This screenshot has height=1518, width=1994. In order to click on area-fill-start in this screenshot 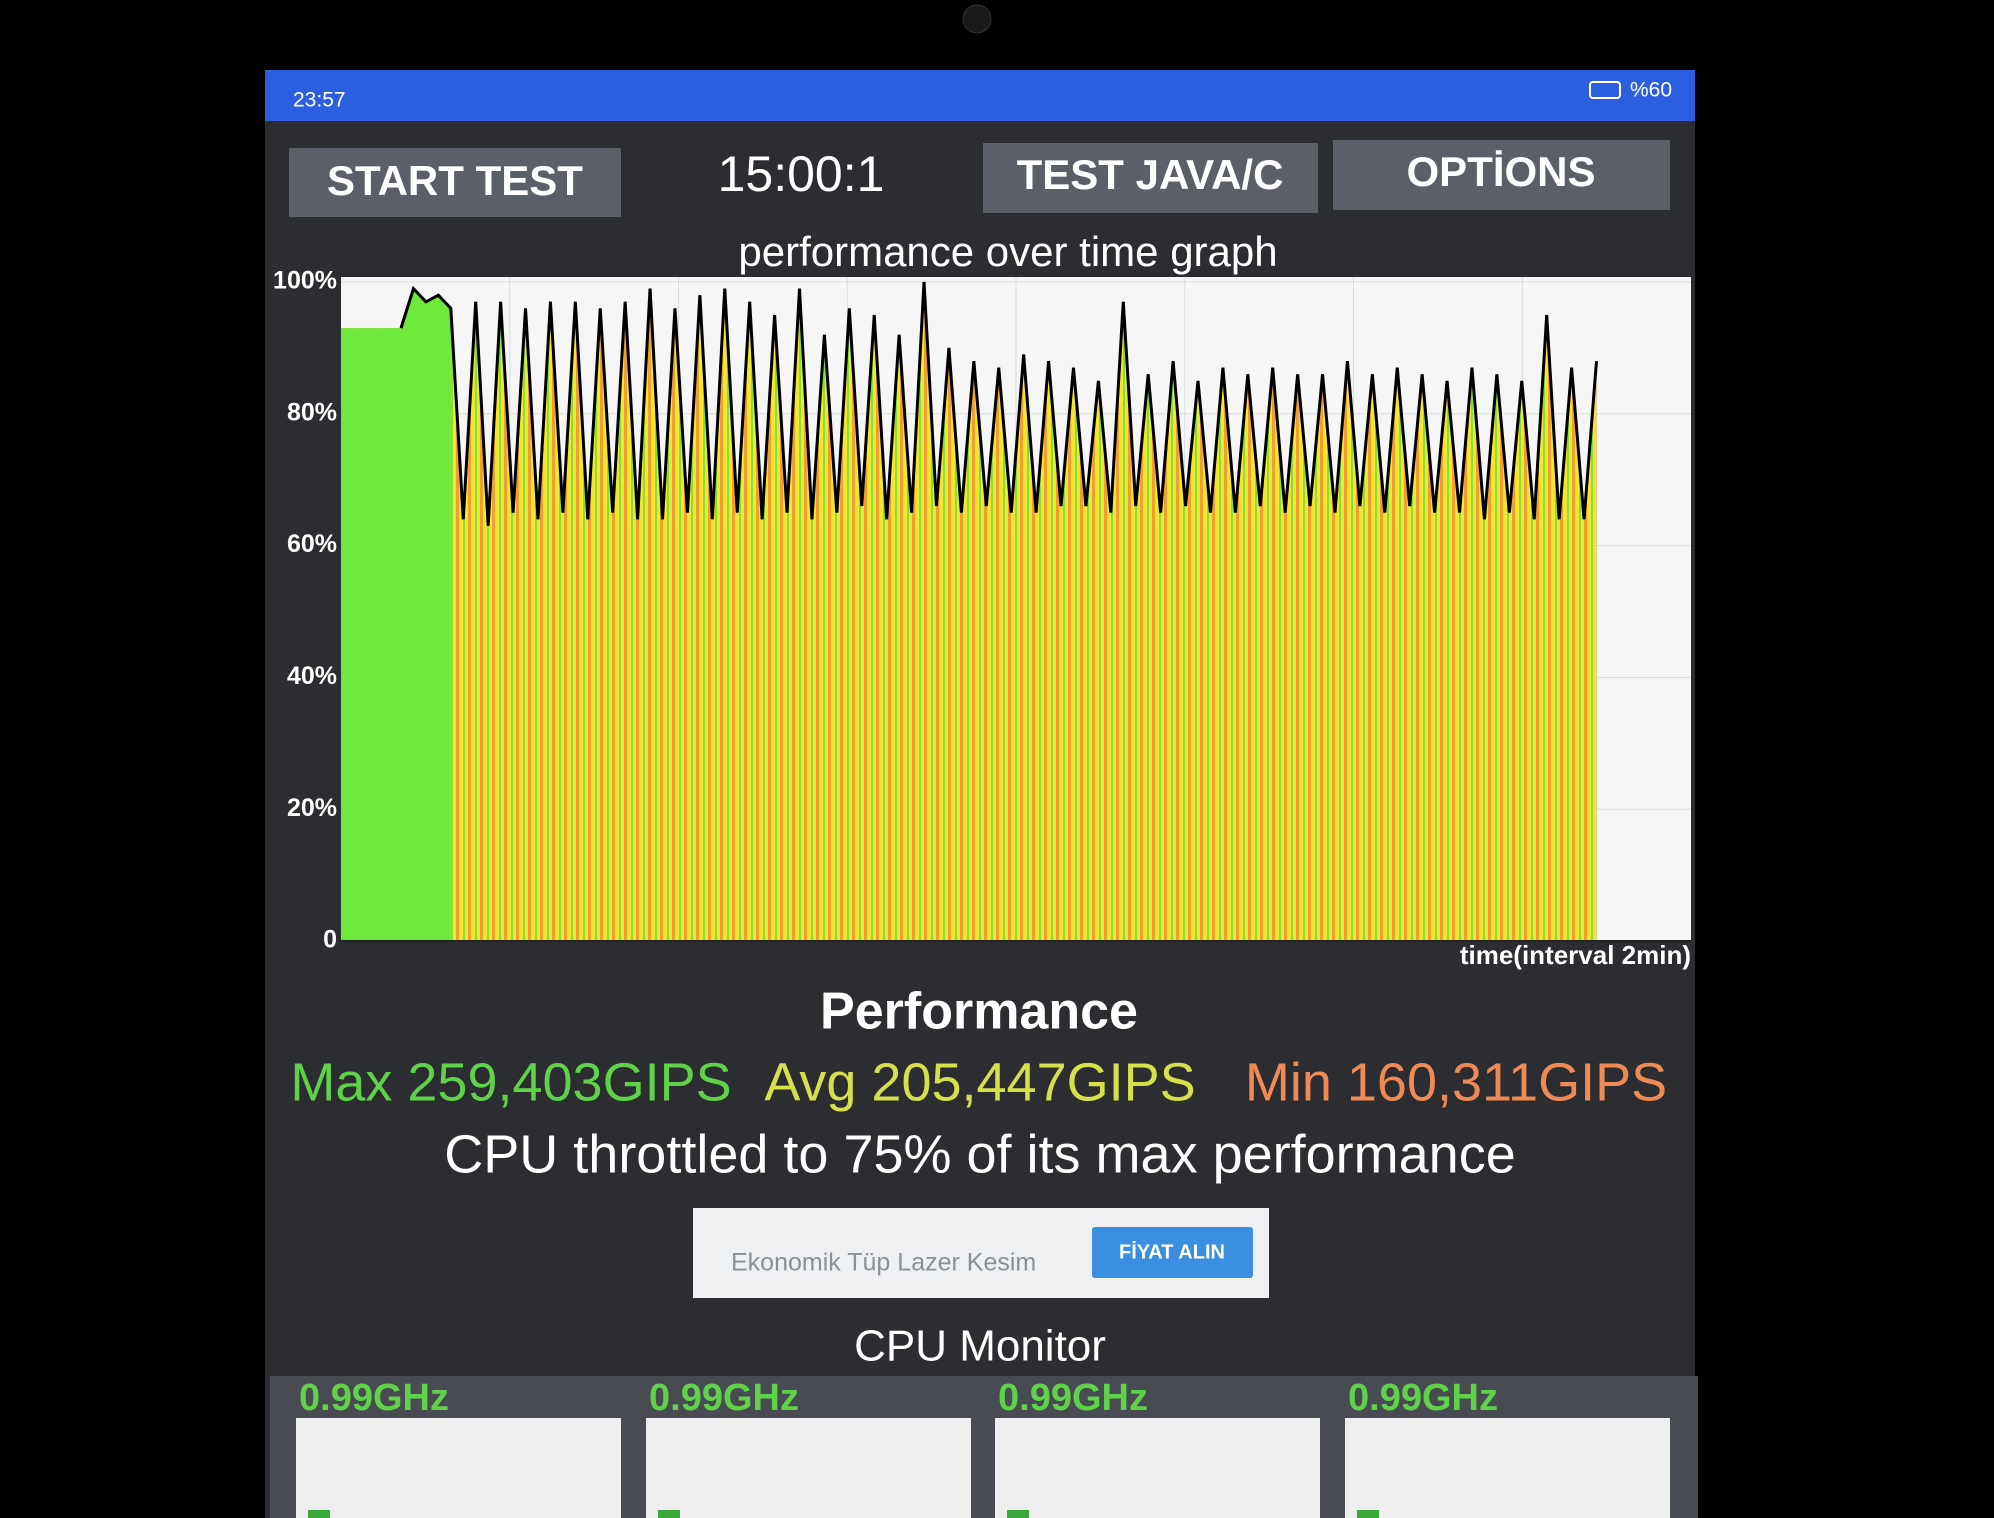, I will do `click(396, 615)`.